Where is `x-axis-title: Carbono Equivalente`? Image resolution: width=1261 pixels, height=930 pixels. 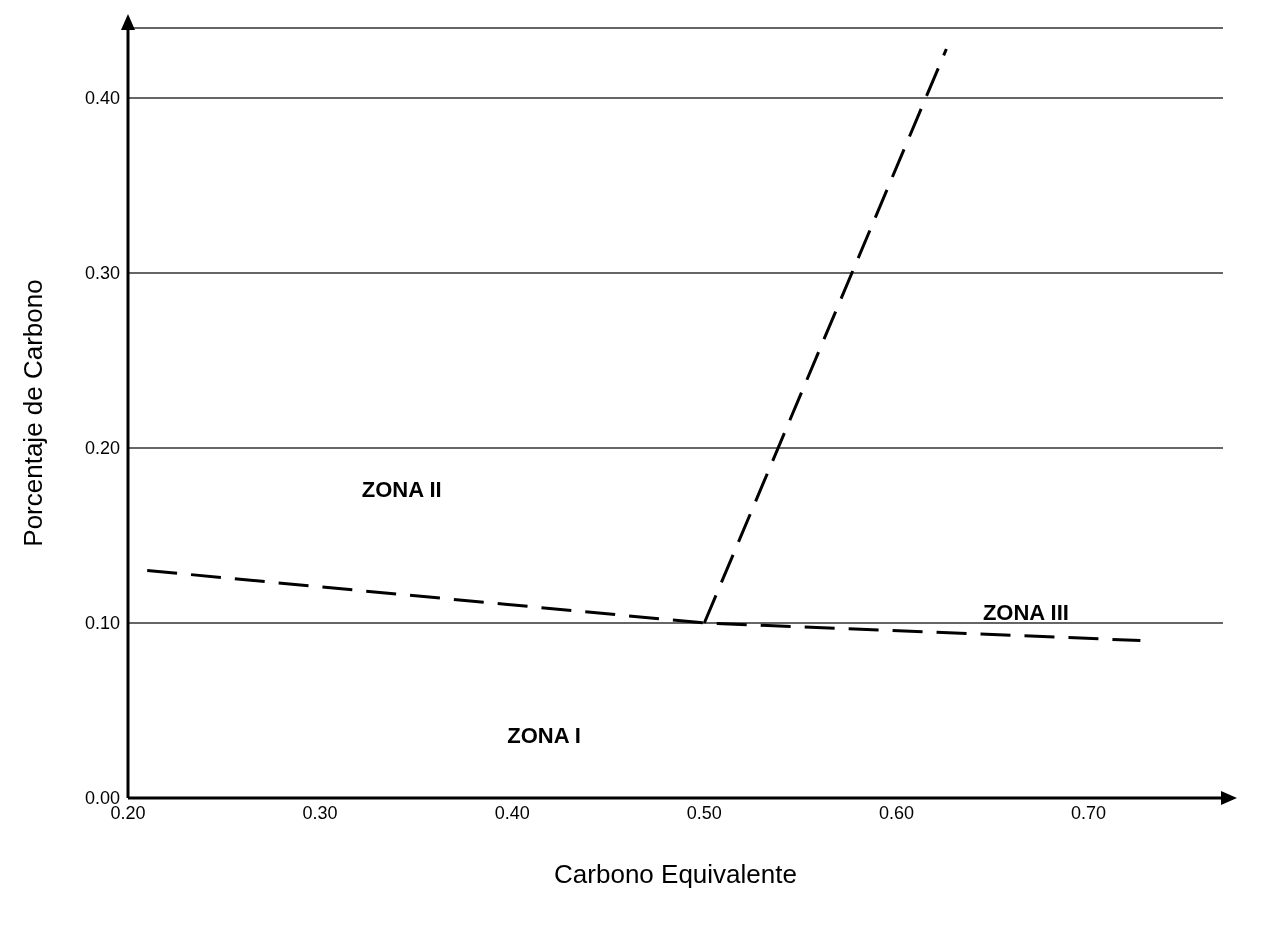 x-axis-title: Carbono Equivalente is located at coordinates (675, 874).